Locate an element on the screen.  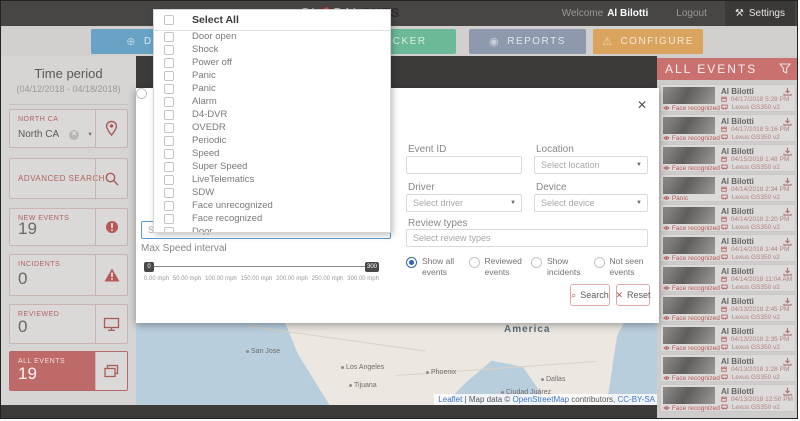
driver-select: Select driver ▼ is located at coordinates (464, 203).